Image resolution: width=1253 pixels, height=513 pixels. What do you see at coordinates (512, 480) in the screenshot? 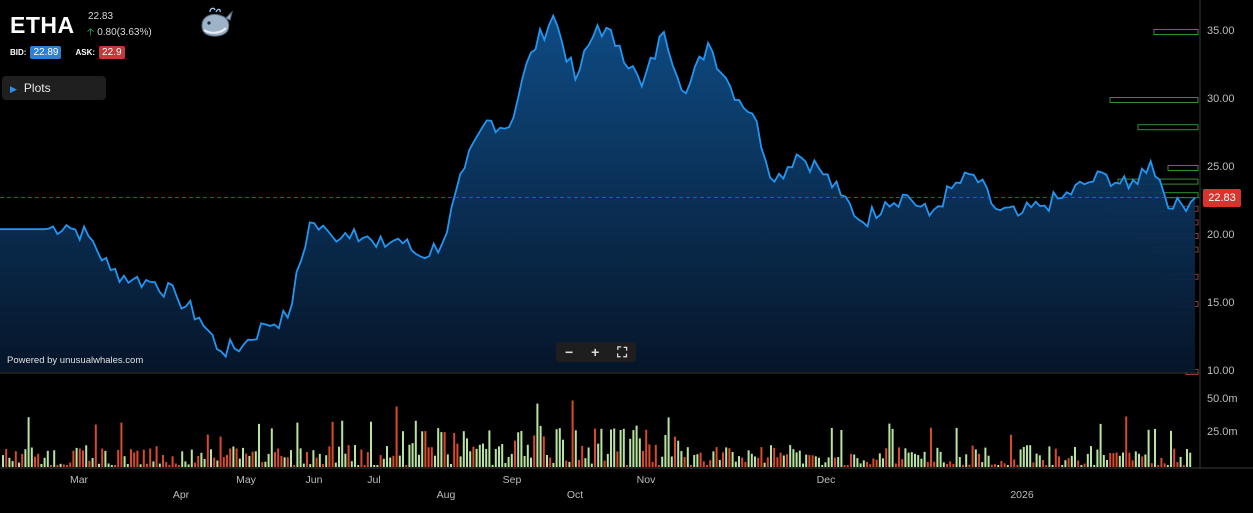
I see `time-axis-label: Sep` at bounding box center [512, 480].